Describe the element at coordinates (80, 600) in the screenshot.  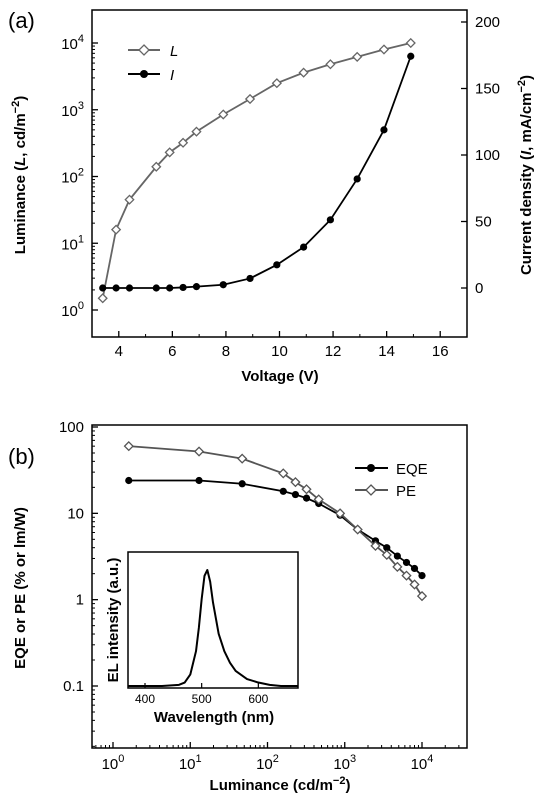
I see `b-y-tick-label: 1` at that location.